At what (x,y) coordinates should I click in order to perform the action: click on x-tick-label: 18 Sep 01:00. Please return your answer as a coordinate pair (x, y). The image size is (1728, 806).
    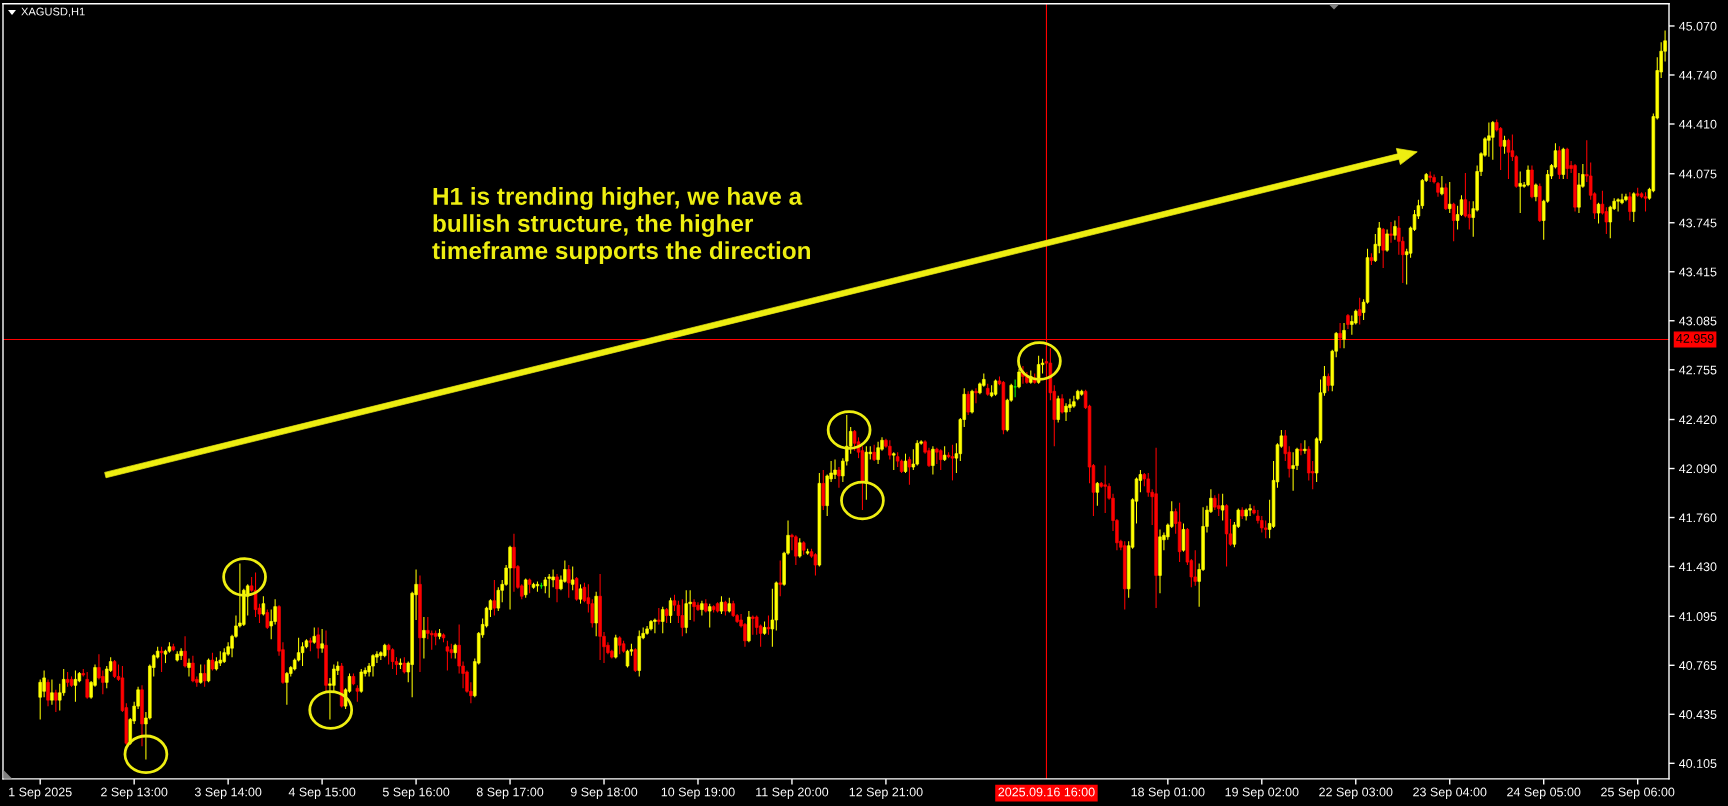
    Looking at the image, I should click on (1168, 793).